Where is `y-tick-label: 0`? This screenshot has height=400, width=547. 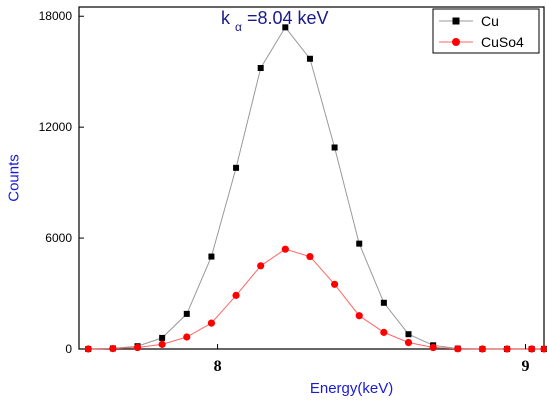
y-tick-label: 0 is located at coordinates (68, 349).